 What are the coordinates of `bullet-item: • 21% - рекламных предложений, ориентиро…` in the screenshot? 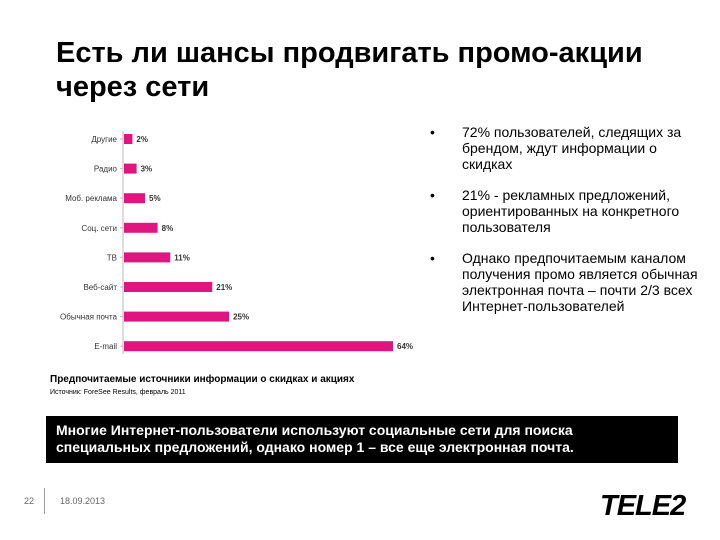 It's located at (567, 211).